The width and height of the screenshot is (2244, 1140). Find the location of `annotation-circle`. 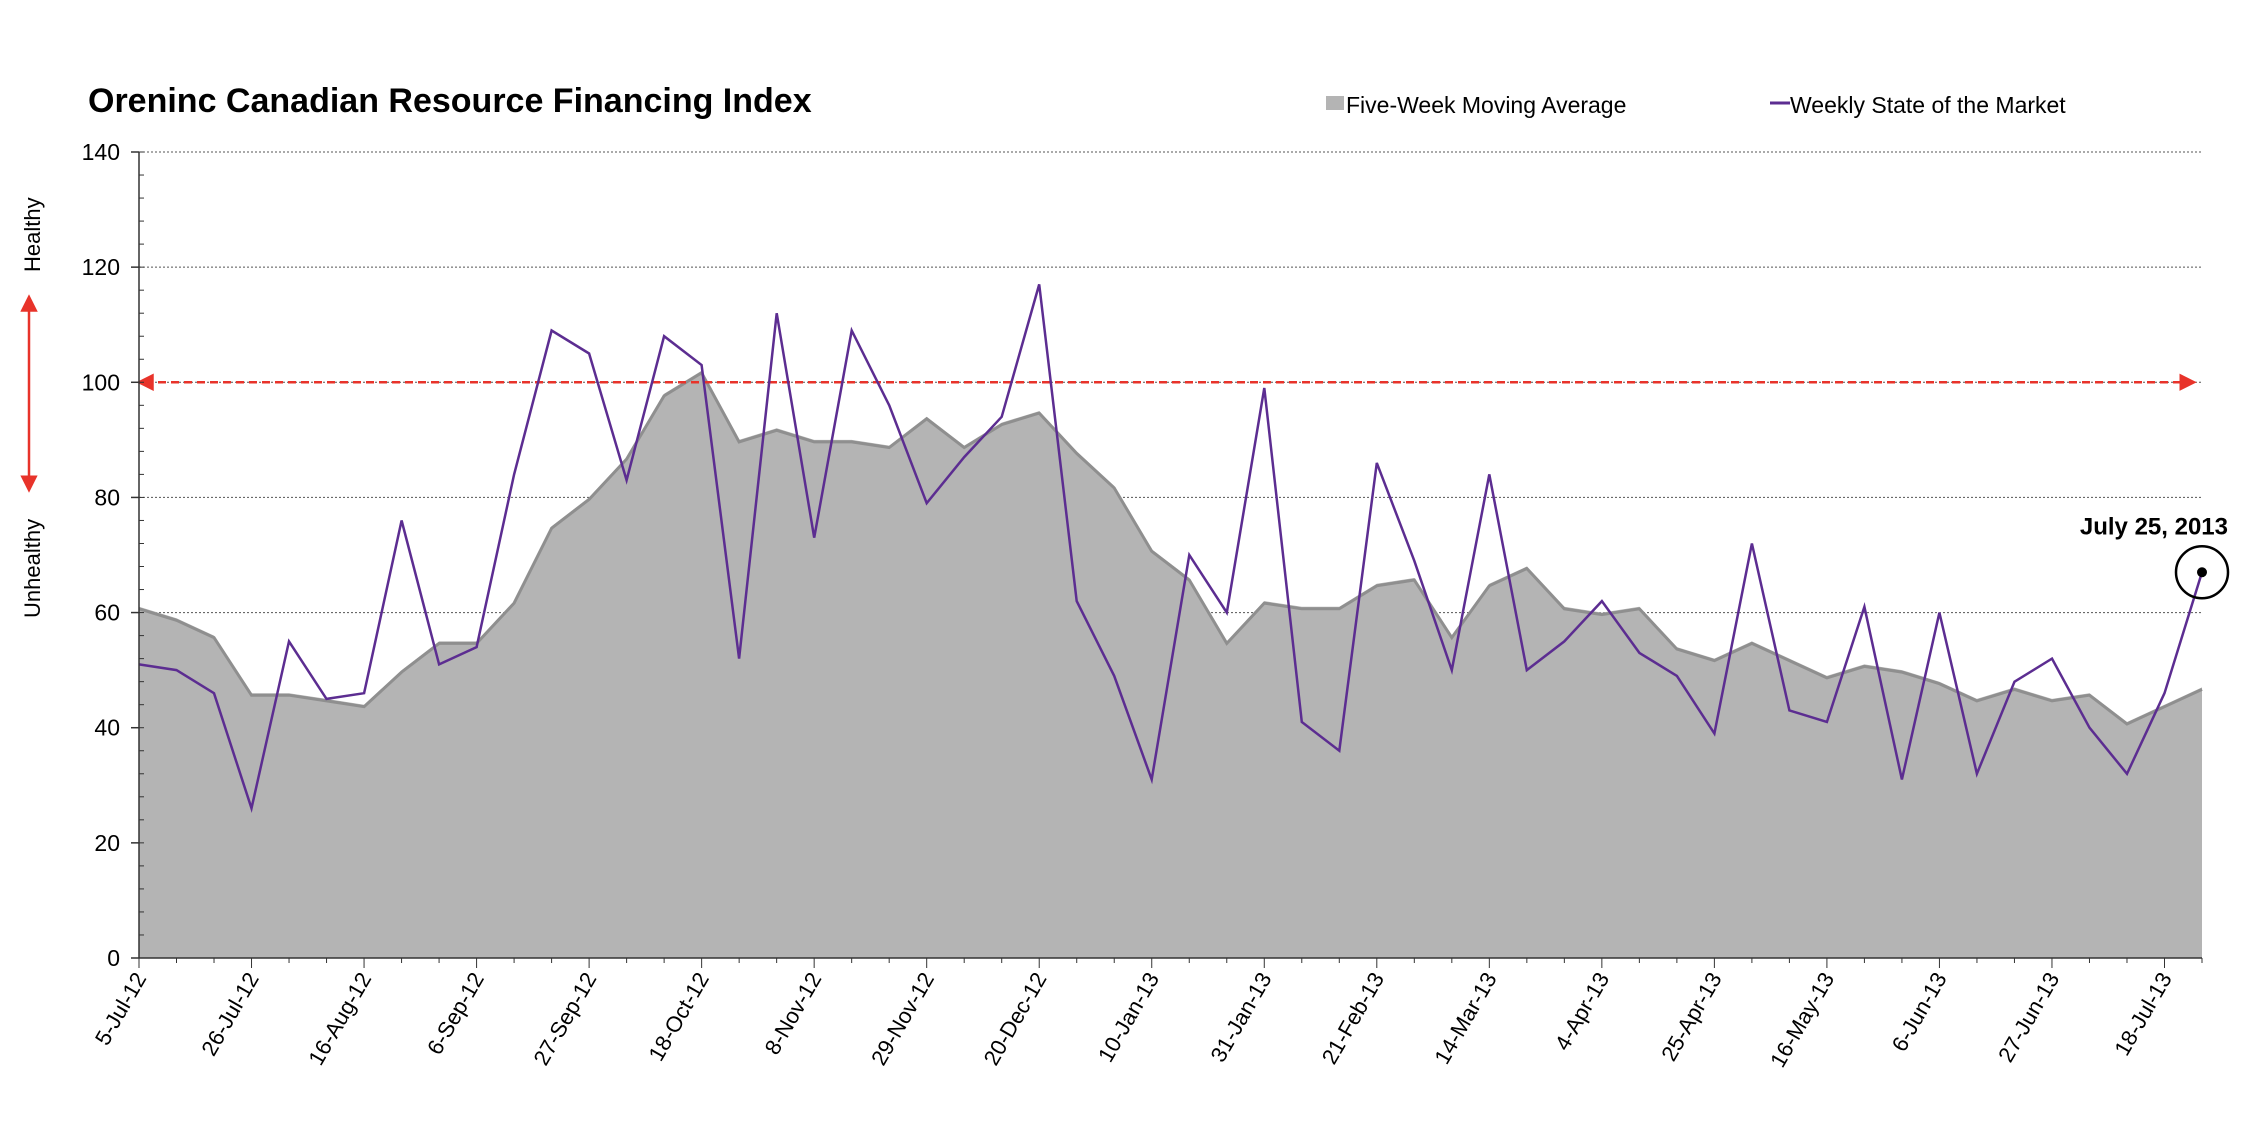

annotation-circle is located at coordinates (2202, 572).